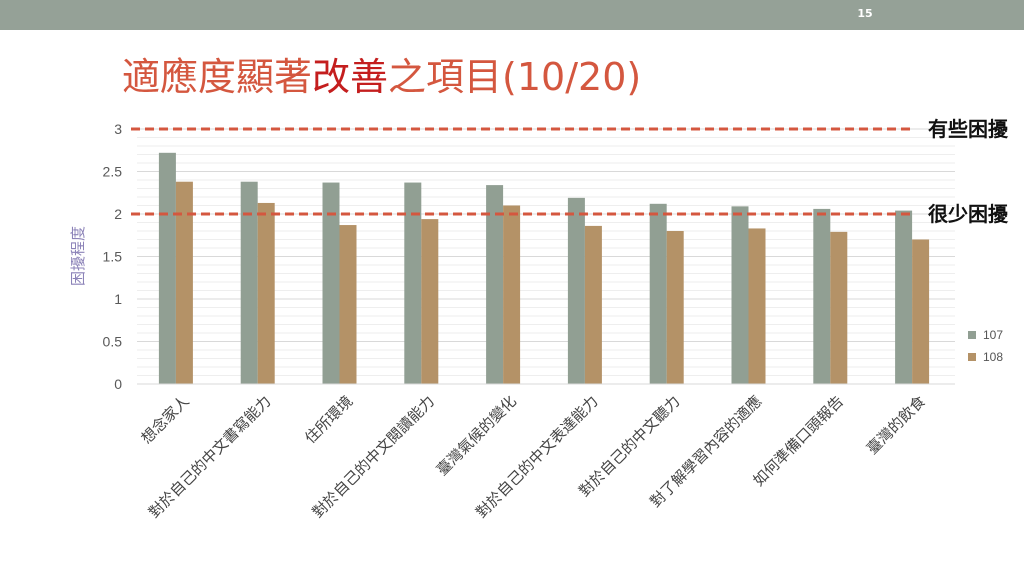  What do you see at coordinates (896, 425) in the screenshot?
I see `x-tick-label: 臺灣的飲食` at bounding box center [896, 425].